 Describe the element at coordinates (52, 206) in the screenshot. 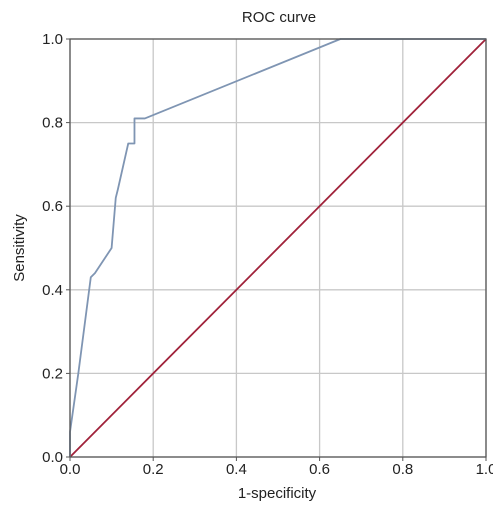

I see `y-tick-label: 0.6` at that location.